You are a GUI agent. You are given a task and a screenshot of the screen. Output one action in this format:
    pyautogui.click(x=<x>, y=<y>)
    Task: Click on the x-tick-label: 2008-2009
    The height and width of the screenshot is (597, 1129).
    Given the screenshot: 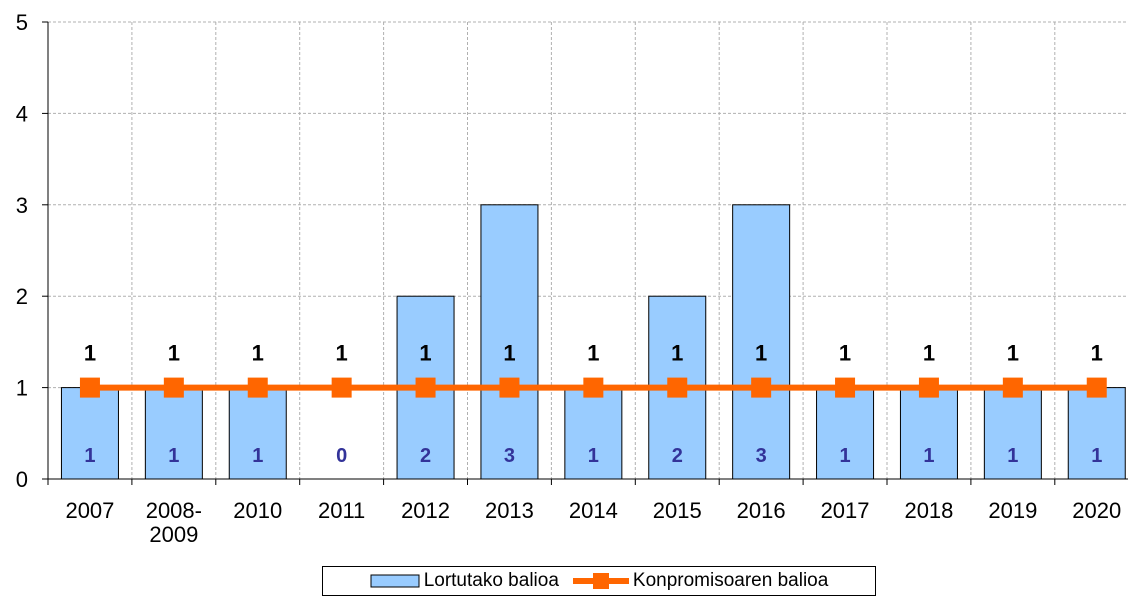 What is the action you would take?
    pyautogui.click(x=173, y=522)
    